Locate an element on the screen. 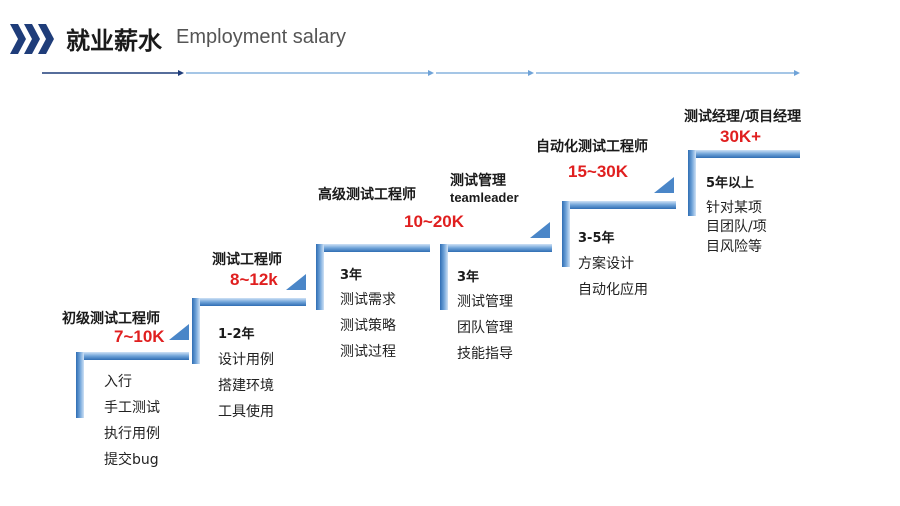  stage-5-role: 自动化测试工程师 is located at coordinates (592, 147).